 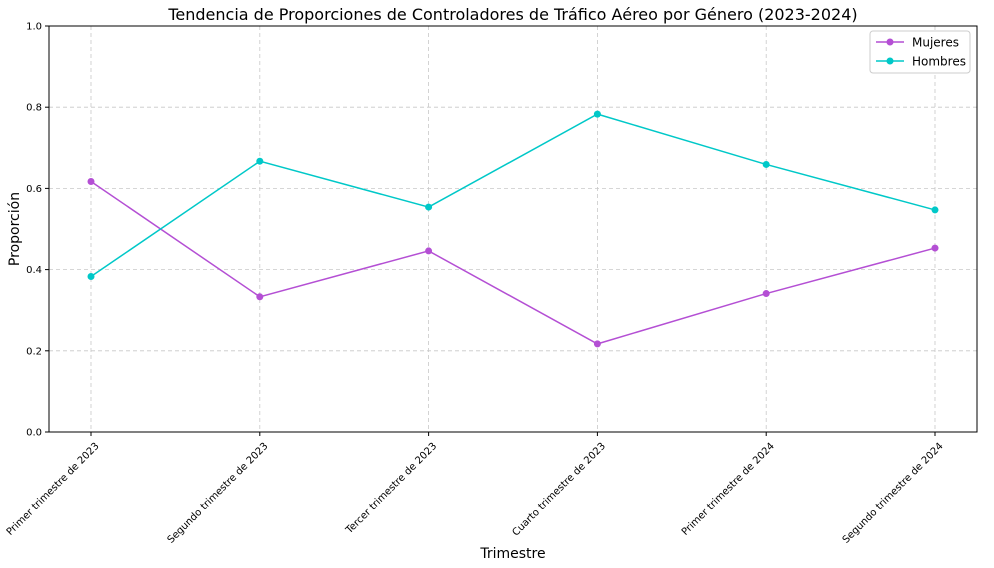 What do you see at coordinates (34, 27) in the screenshot?
I see `y-tick-label: 1.0` at bounding box center [34, 27].